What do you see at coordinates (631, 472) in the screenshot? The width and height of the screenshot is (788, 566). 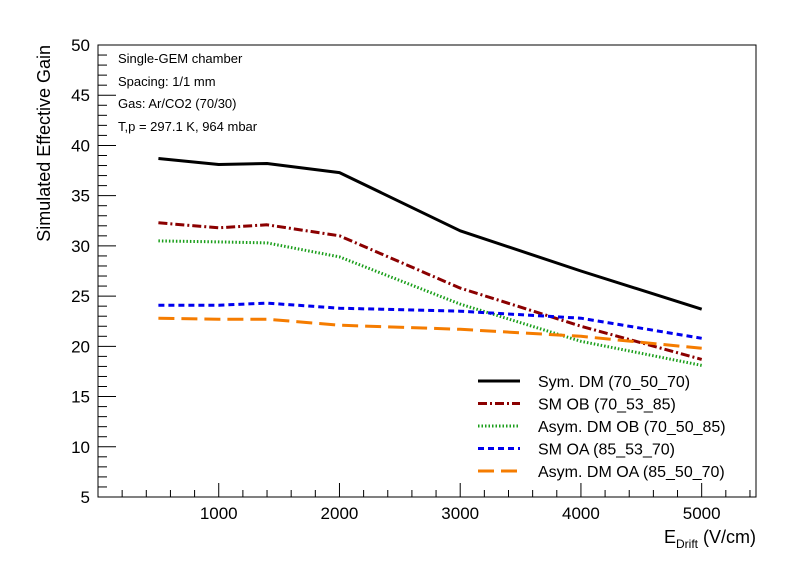 I see `legend-entry-label: Asym. DM OA (85_50_70)` at bounding box center [631, 472].